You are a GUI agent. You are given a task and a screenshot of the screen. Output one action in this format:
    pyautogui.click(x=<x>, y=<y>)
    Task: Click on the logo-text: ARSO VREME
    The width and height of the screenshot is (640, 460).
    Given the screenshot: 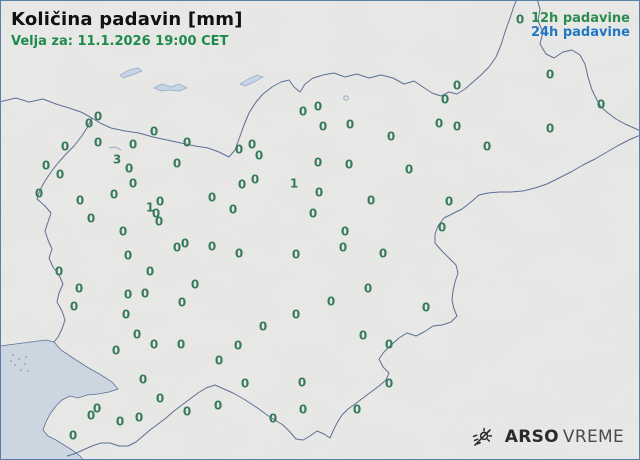 What is the action you would take?
    pyautogui.click(x=564, y=437)
    